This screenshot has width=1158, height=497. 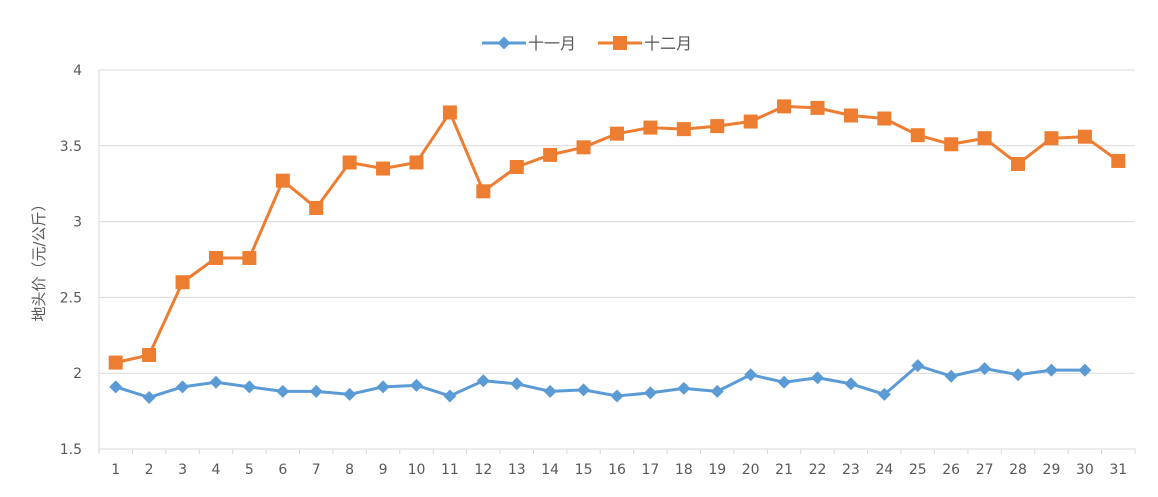 What do you see at coordinates (517, 470) in the screenshot?
I see `x-tick-label: 13` at bounding box center [517, 470].